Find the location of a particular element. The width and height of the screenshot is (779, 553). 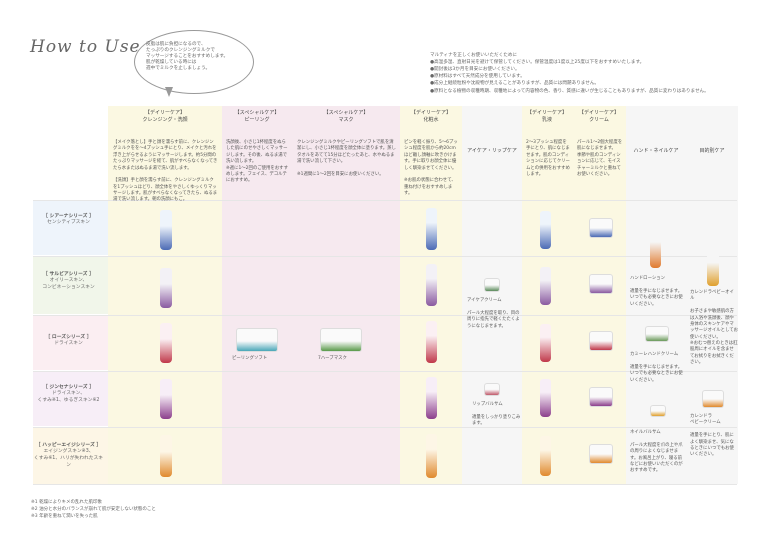

row-bg-rose is located at coordinates (70, 342).